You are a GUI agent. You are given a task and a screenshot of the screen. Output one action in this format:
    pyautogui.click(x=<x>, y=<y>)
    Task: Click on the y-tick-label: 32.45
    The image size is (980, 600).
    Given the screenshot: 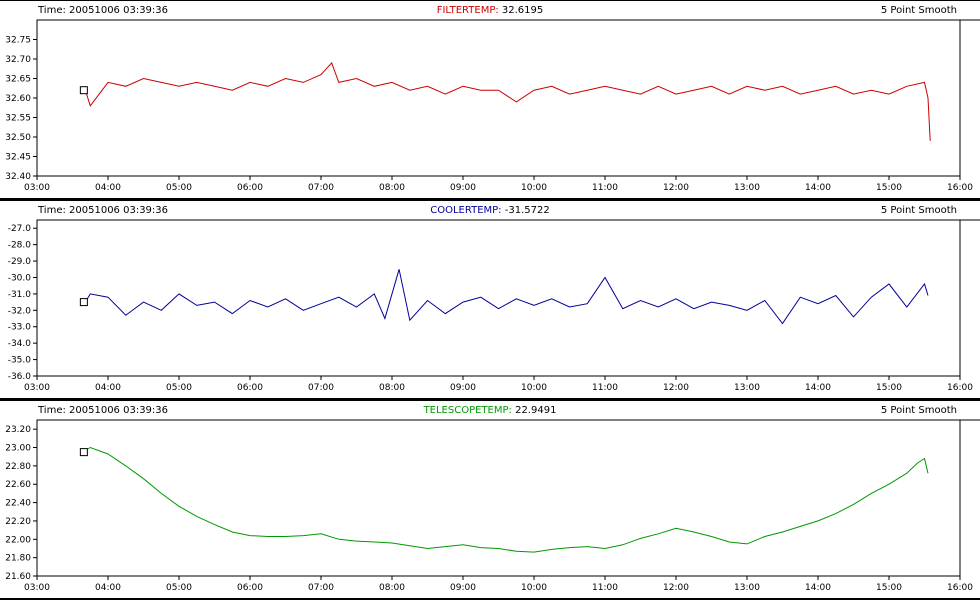 What is the action you would take?
    pyautogui.click(x=18, y=158)
    